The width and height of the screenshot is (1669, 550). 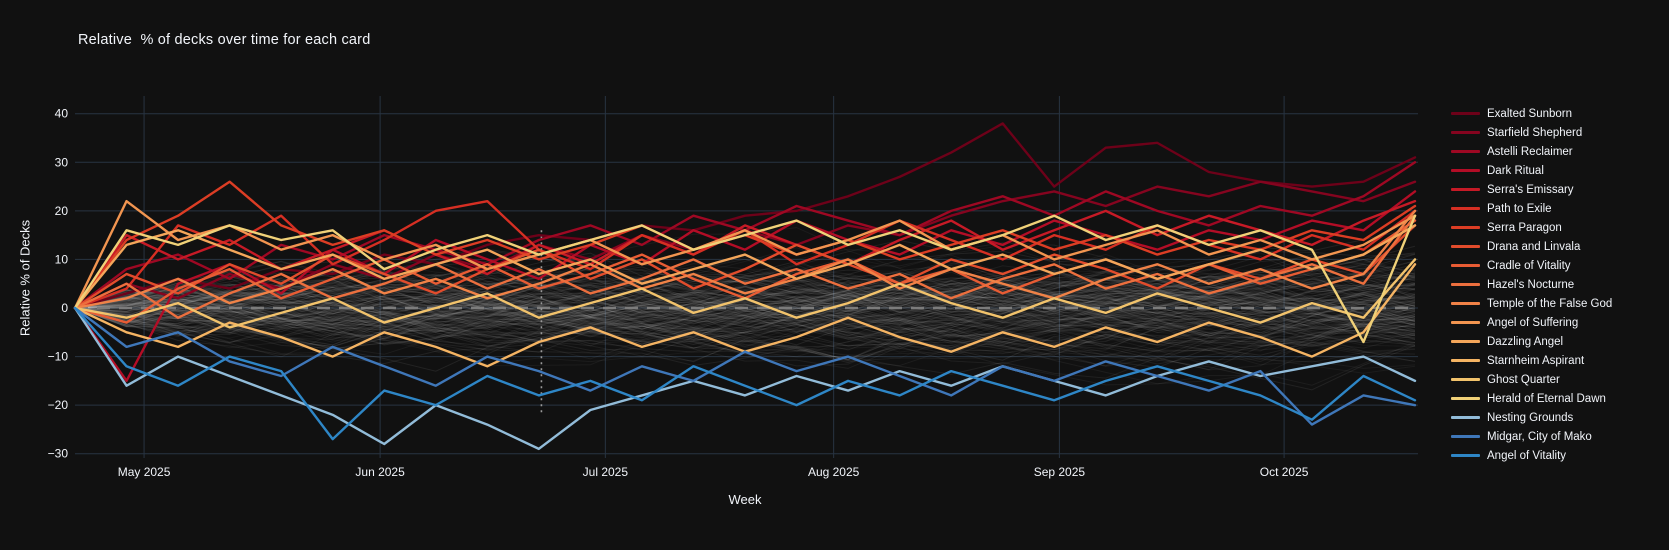 I want to click on legend-item-astelli-reclaimer: Astelli Reclaimer, so click(x=1531, y=151).